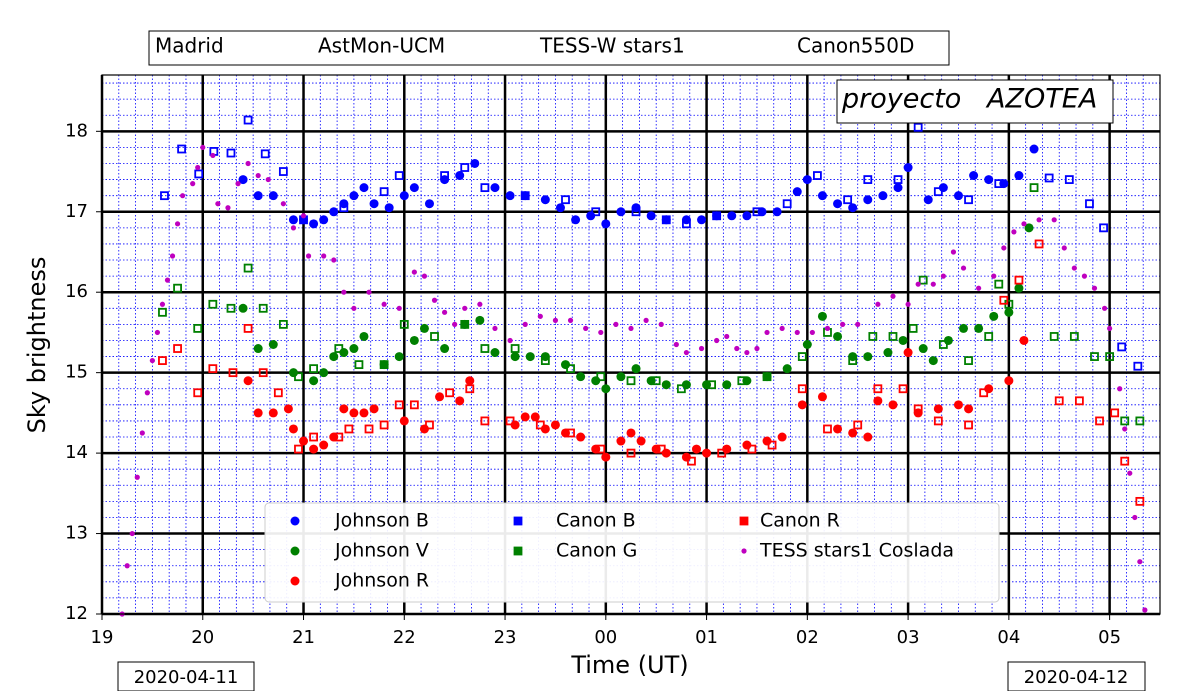 The width and height of the screenshot is (1180, 691). I want to click on y-tick-label: 13, so click(76, 533).